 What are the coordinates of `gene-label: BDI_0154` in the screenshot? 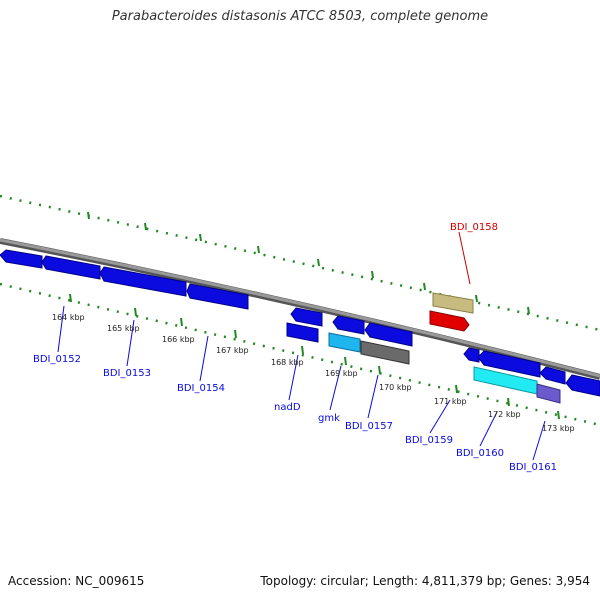 It's located at (201, 388).